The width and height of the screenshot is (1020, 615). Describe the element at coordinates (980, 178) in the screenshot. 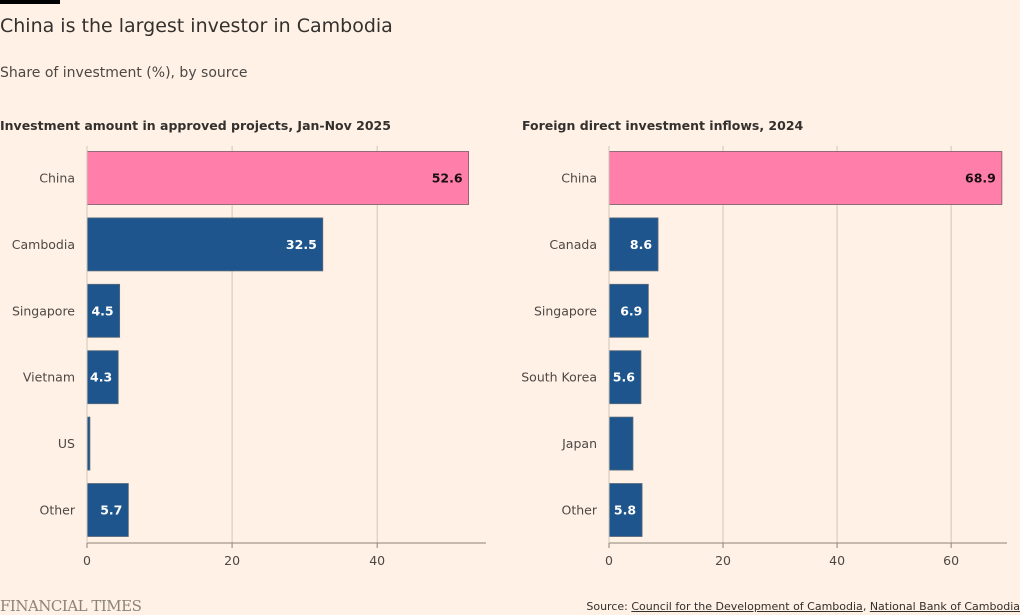

I see `value-label: 68.9` at that location.